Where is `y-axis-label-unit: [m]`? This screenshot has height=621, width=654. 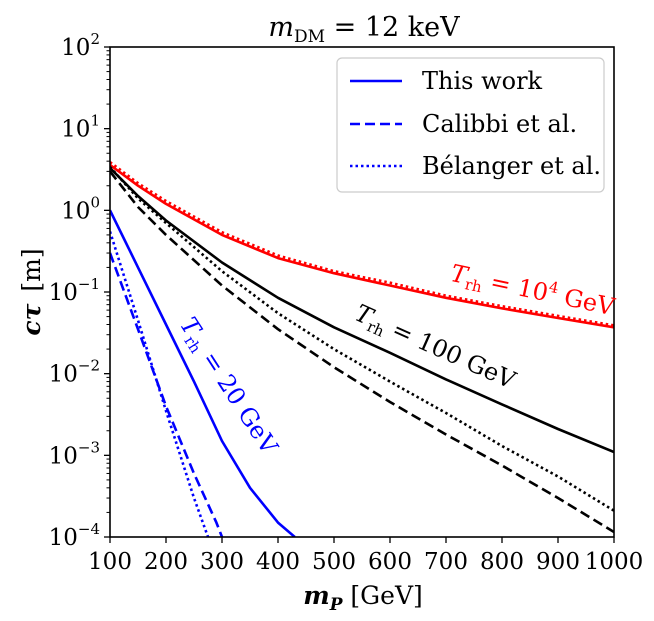 y-axis-label-unit: [m] is located at coordinates (31, 269).